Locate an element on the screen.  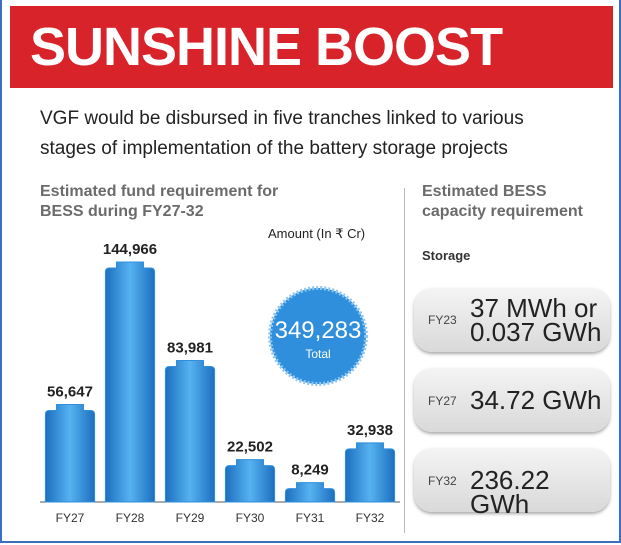
capacity-amount: 37 MWh or 0.037 GWh is located at coordinates (536, 320).